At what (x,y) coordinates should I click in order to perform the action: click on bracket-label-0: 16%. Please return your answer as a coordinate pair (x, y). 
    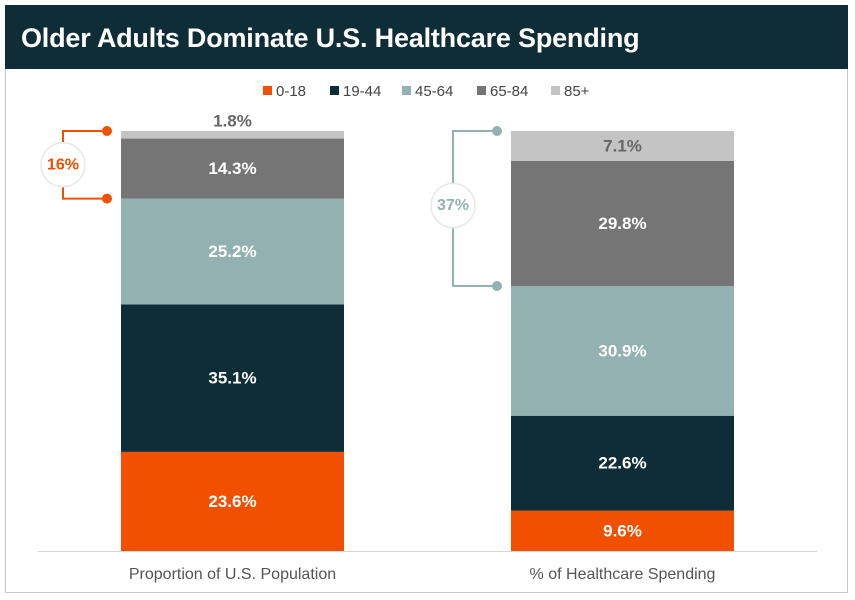
    Looking at the image, I should click on (63, 164).